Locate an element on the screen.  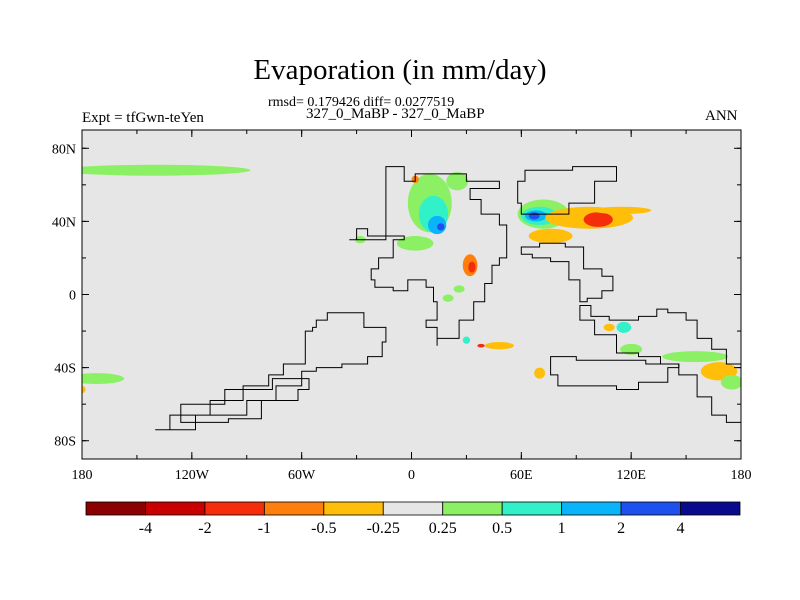
y-tick-label: 0 is located at coordinates (72, 296).